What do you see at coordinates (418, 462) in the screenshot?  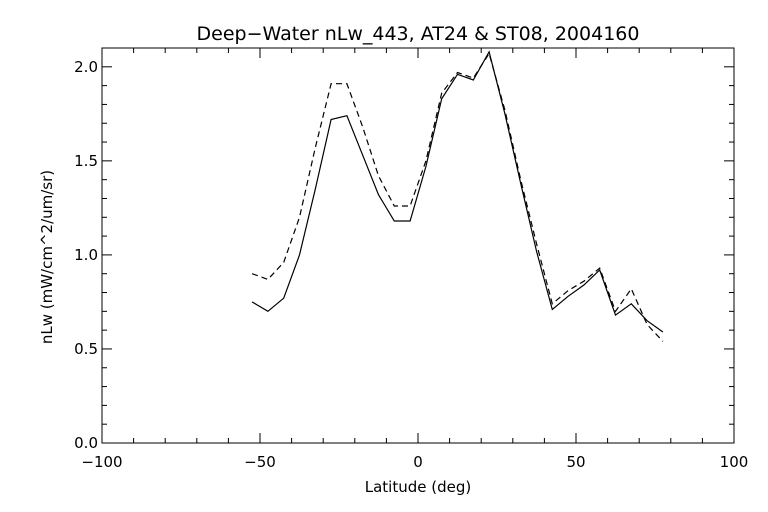 I see `x-tick-label: 0` at bounding box center [418, 462].